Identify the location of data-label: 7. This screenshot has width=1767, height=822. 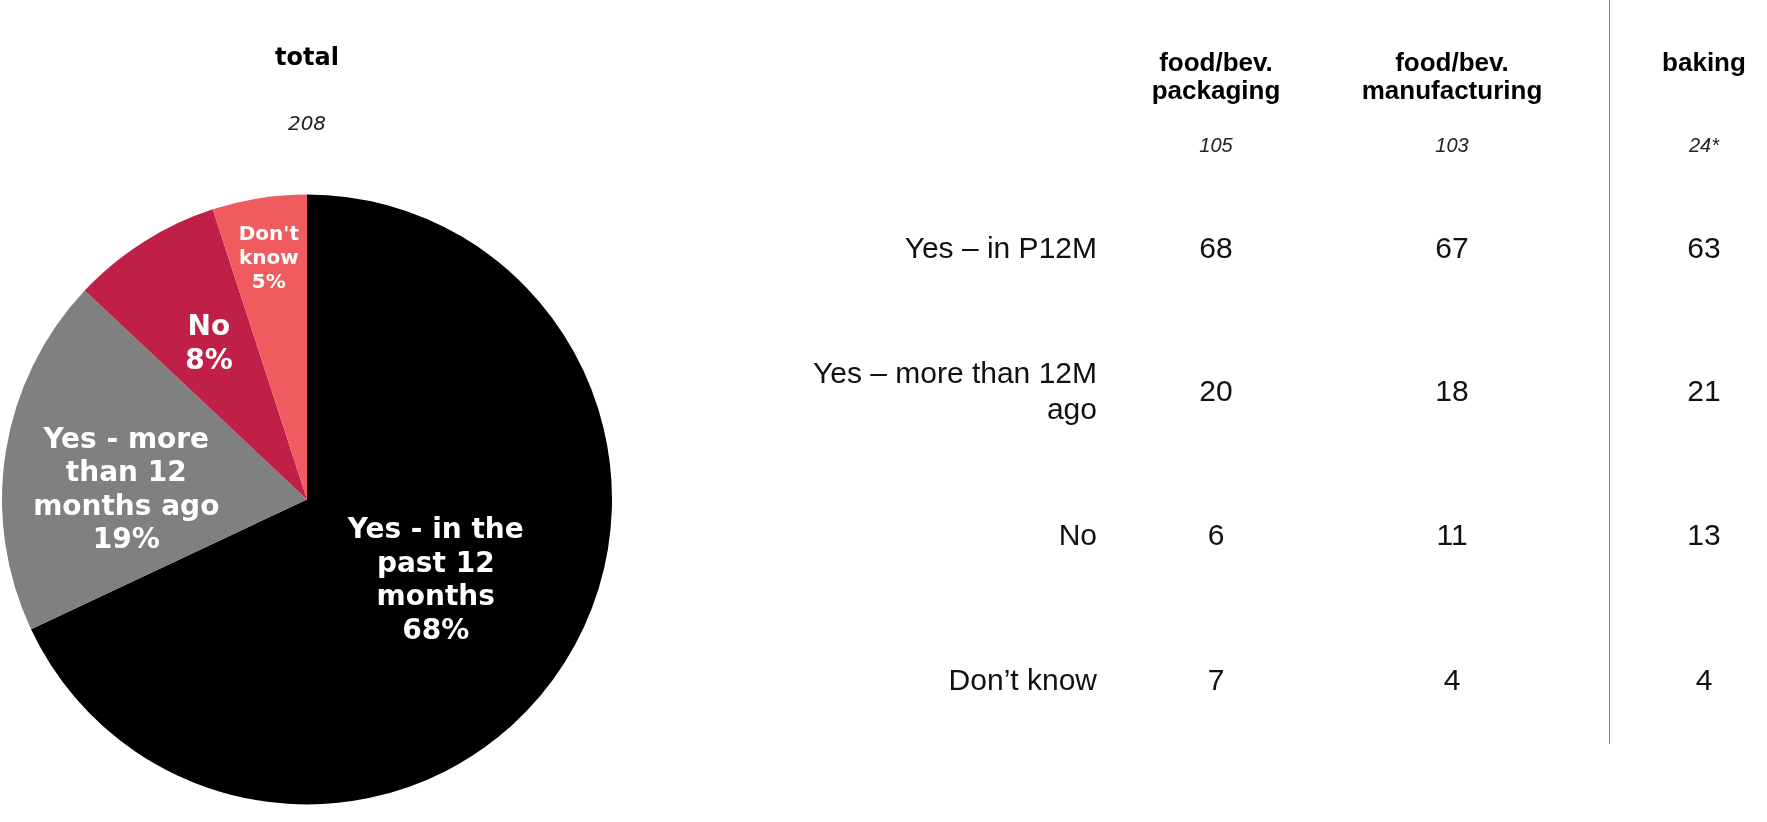
(1216, 680).